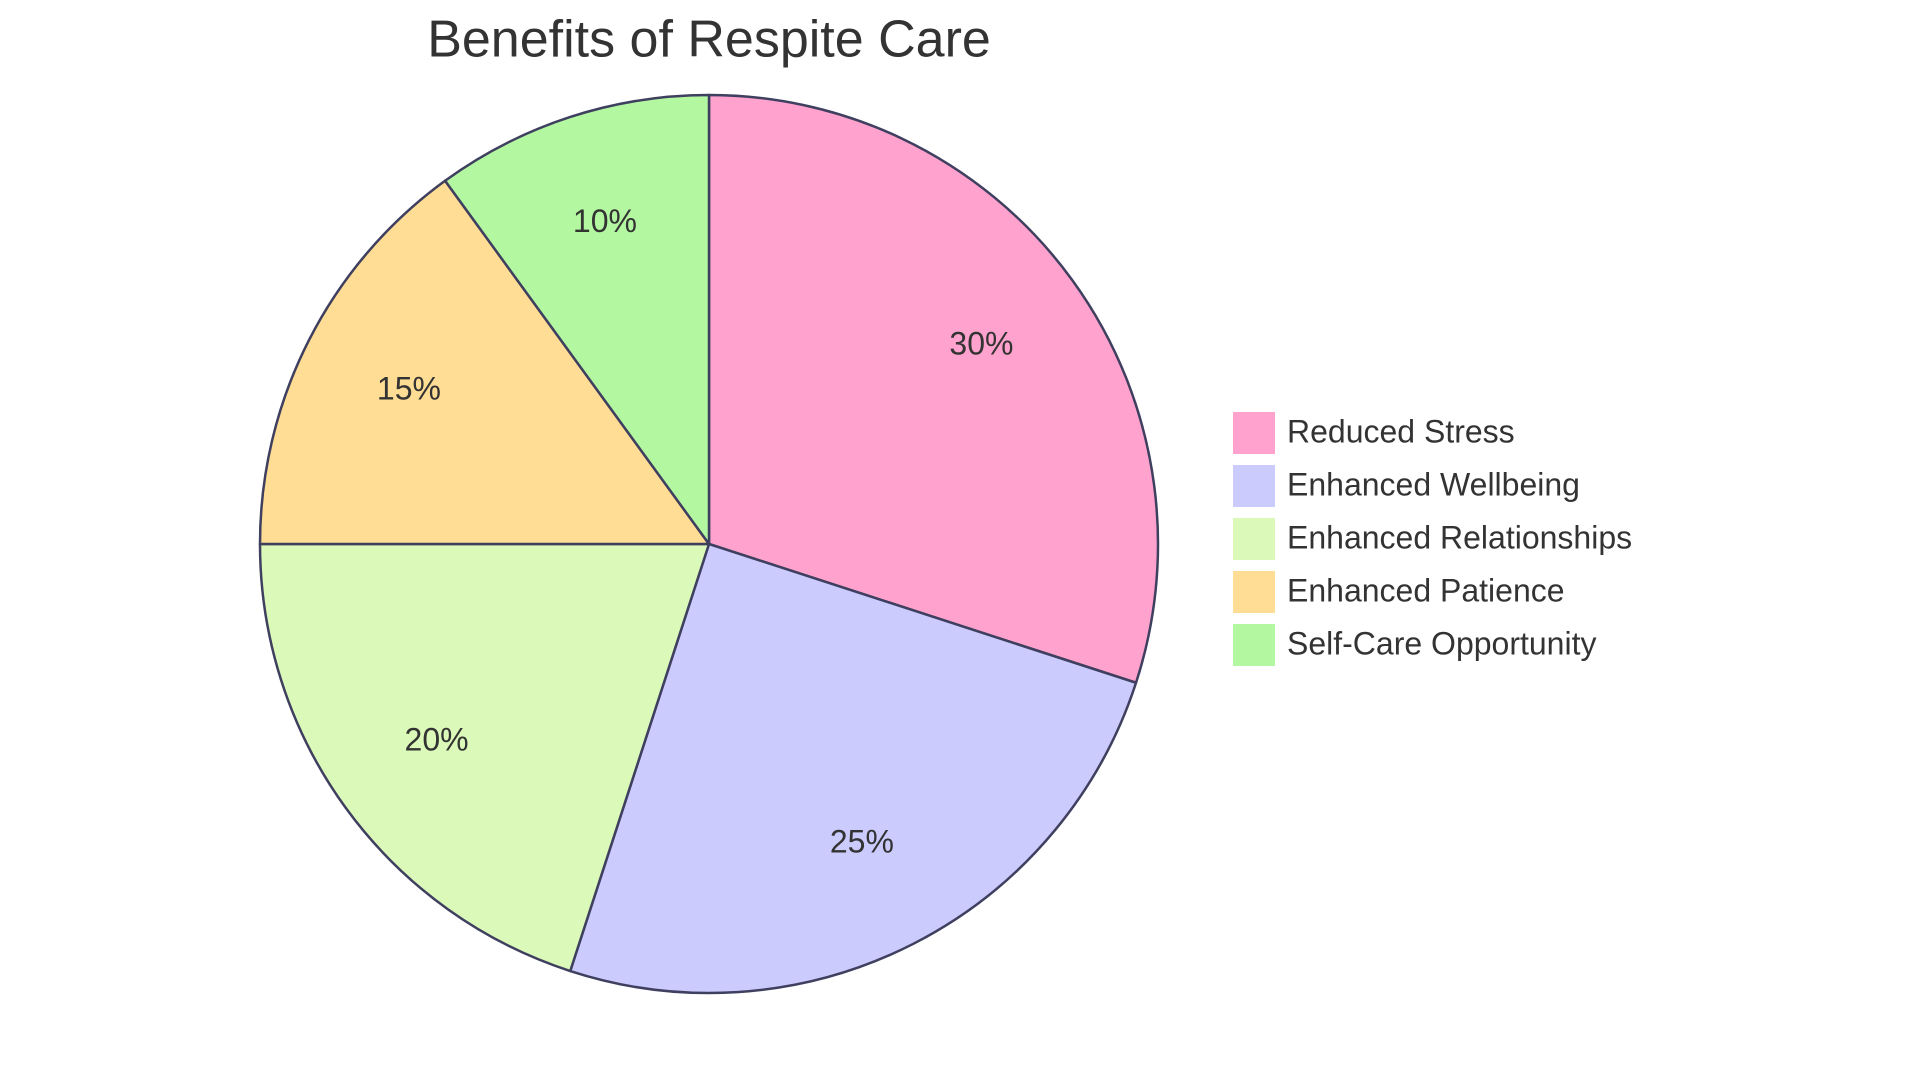  Describe the element at coordinates (862, 841) in the screenshot. I see `slice-label: 25%` at that location.